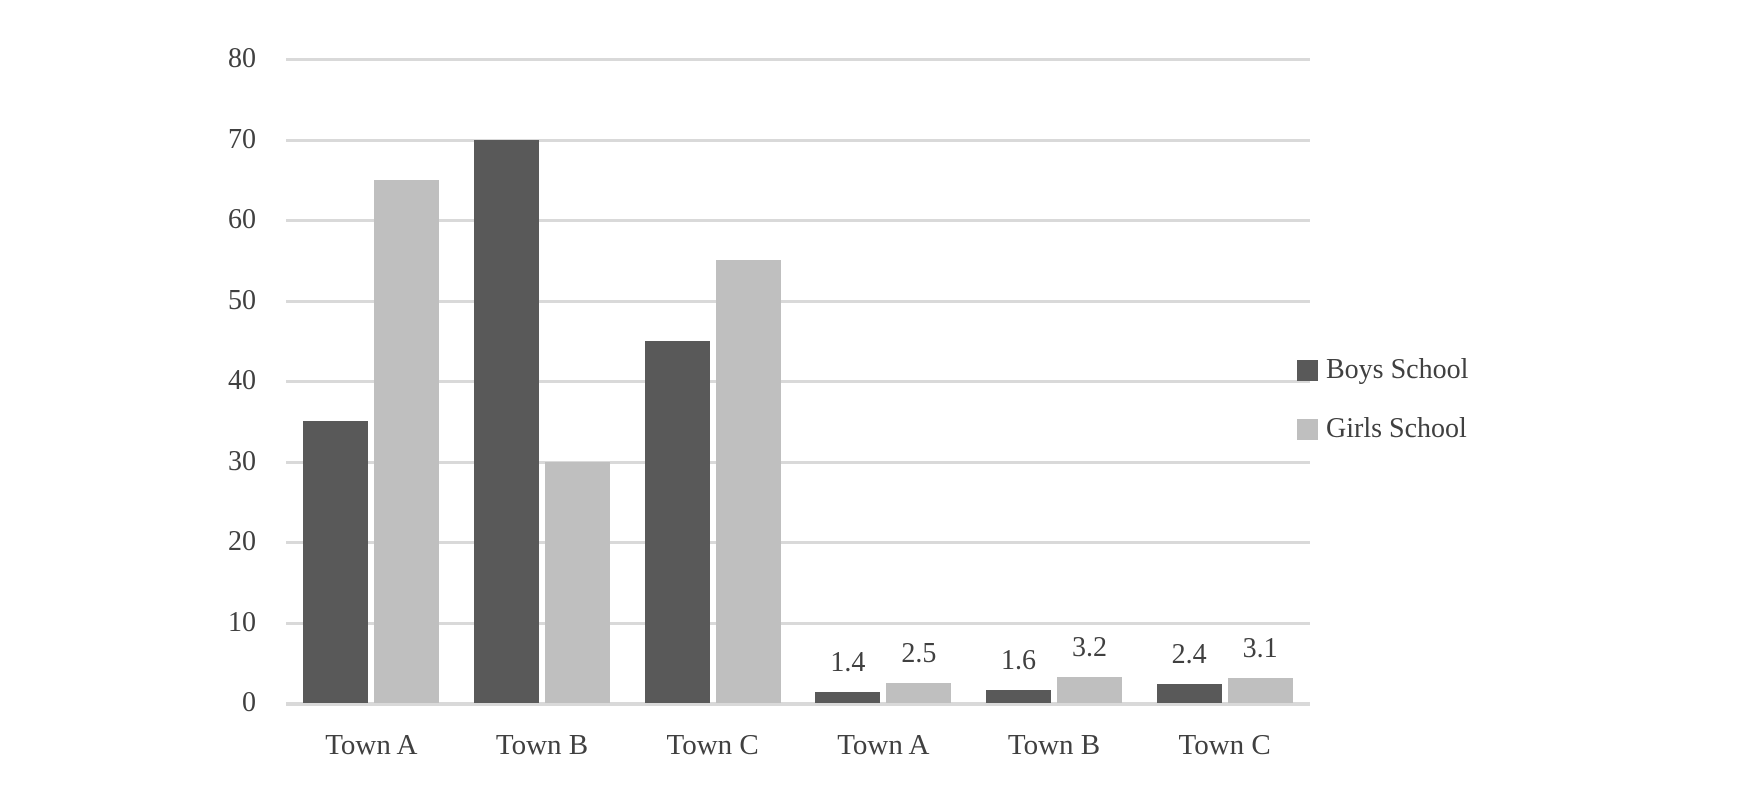 The width and height of the screenshot is (1747, 799). I want to click on y-tick-label: 80, so click(242, 58).